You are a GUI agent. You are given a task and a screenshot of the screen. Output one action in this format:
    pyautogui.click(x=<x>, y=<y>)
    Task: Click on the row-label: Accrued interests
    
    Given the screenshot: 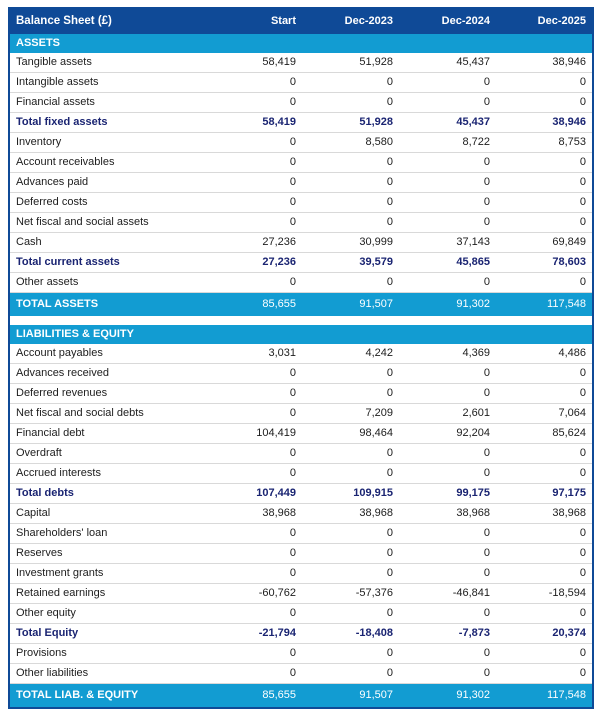 What is the action you would take?
    pyautogui.click(x=107, y=473)
    